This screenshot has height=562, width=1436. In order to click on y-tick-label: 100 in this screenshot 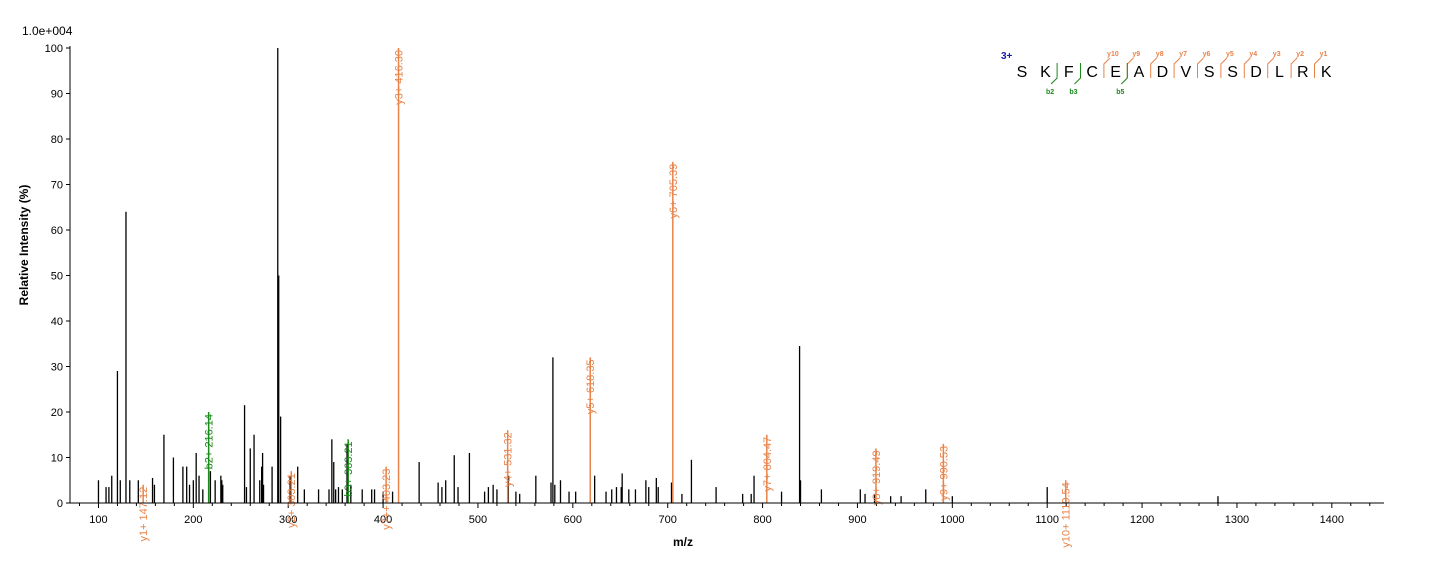, I will do `click(54, 49)`.